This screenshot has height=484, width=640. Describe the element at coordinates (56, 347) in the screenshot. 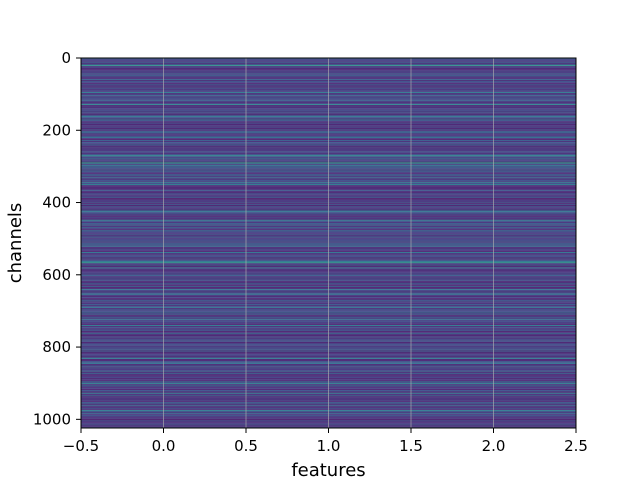

I see `y-tick-label: 800` at that location.